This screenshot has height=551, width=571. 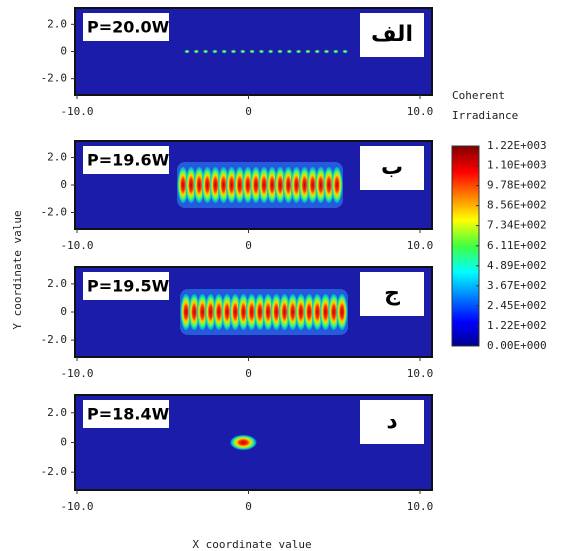 What do you see at coordinates (517, 345) in the screenshot?
I see `colorbar-tick-label: 0.00E+000` at bounding box center [517, 345].